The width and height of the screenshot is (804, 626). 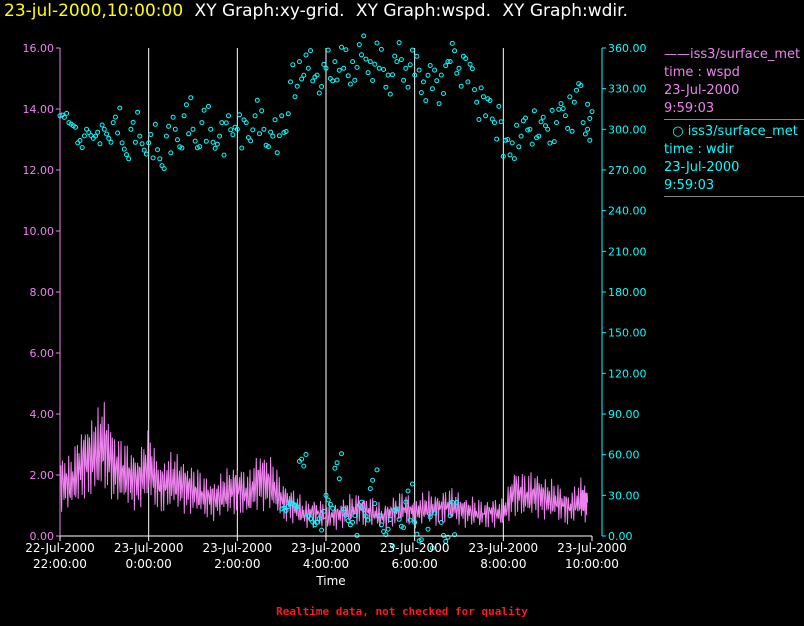 What do you see at coordinates (237, 564) in the screenshot?
I see `x-tick-label: 2:00:00` at bounding box center [237, 564].